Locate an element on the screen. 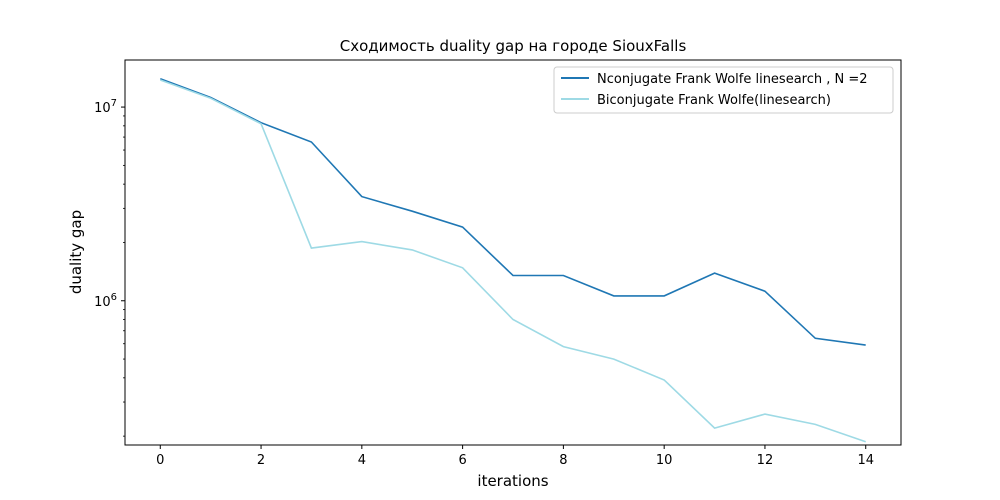 The width and height of the screenshot is (1000, 500). x-tick-label: 0 is located at coordinates (160, 460).